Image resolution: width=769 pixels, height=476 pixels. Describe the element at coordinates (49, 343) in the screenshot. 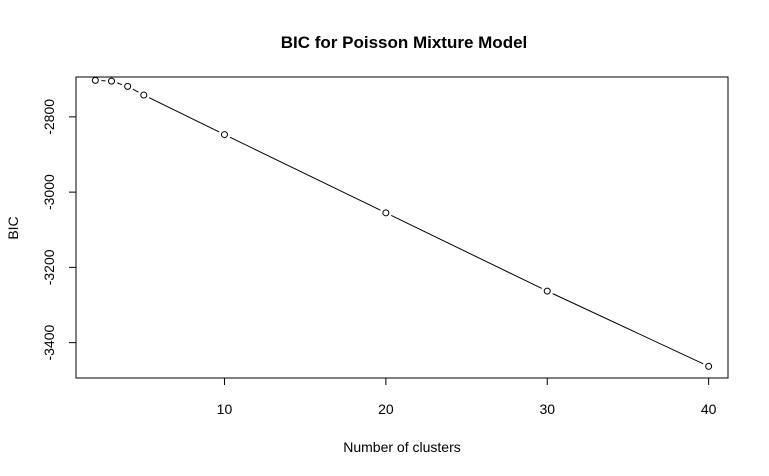

I see `y-tick-label: -3400` at that location.